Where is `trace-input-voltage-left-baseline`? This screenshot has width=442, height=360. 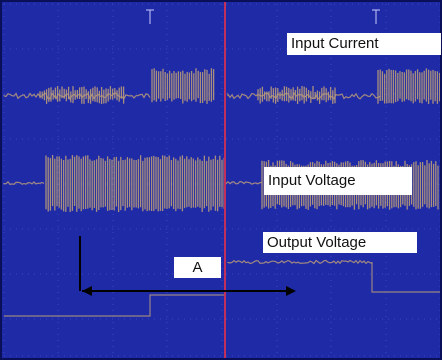 trace-input-voltage-left-baseline is located at coordinates (24, 183).